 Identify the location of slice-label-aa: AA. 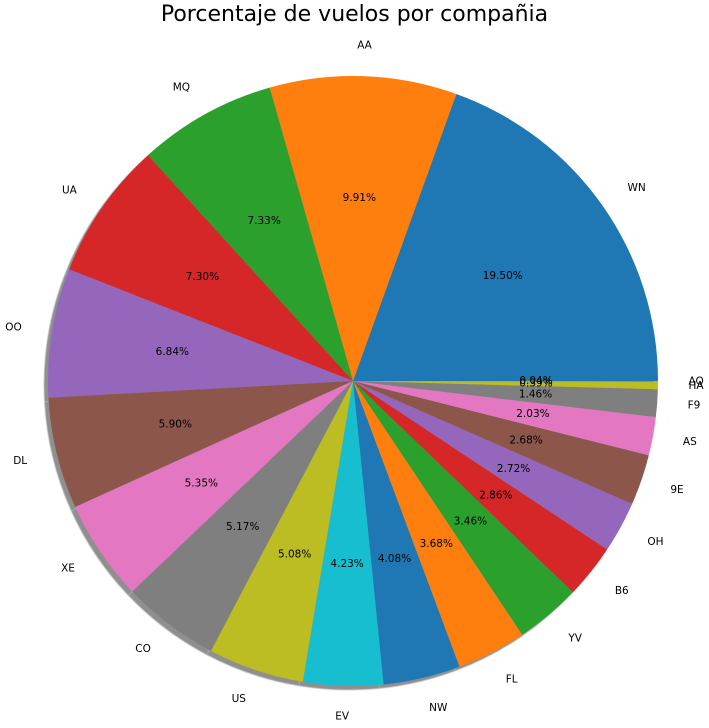
(364, 46).